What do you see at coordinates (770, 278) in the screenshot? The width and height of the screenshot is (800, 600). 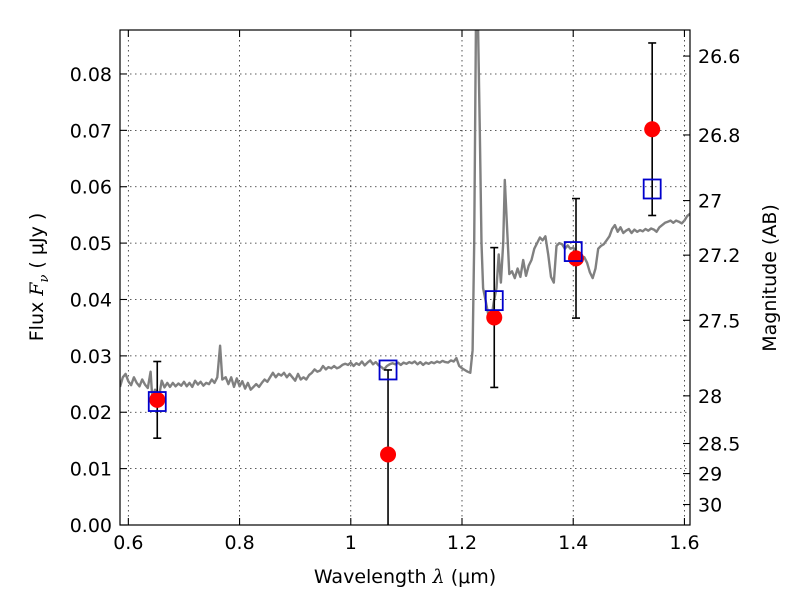 I see `y2-axis-title: Magnitude (AB)` at bounding box center [770, 278].